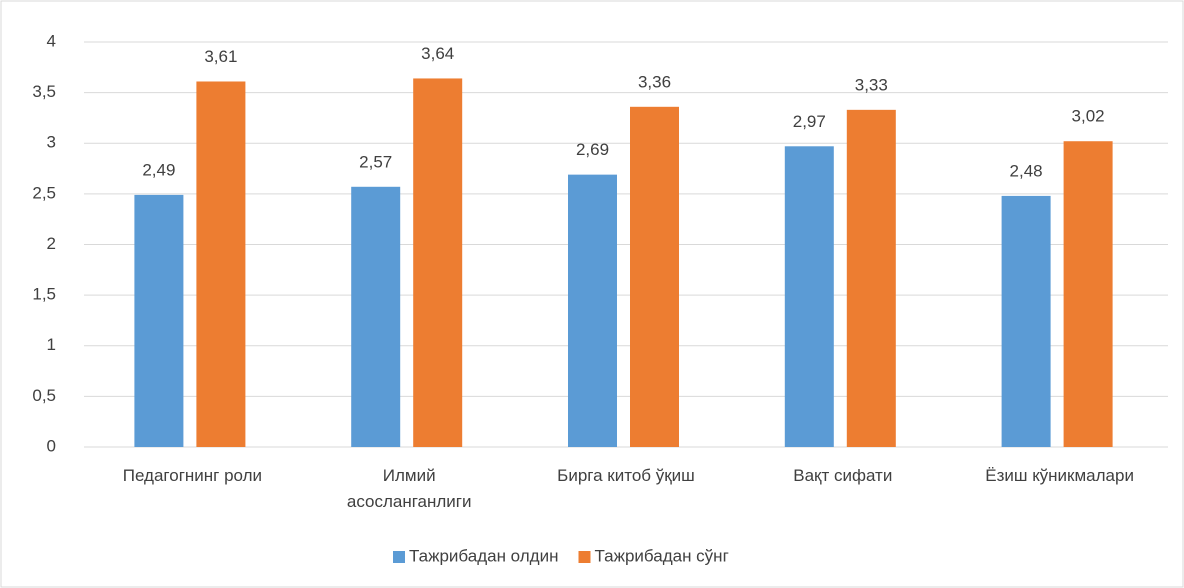 The height and width of the screenshot is (588, 1184). I want to click on y-tick-label: 4, so click(51, 40).